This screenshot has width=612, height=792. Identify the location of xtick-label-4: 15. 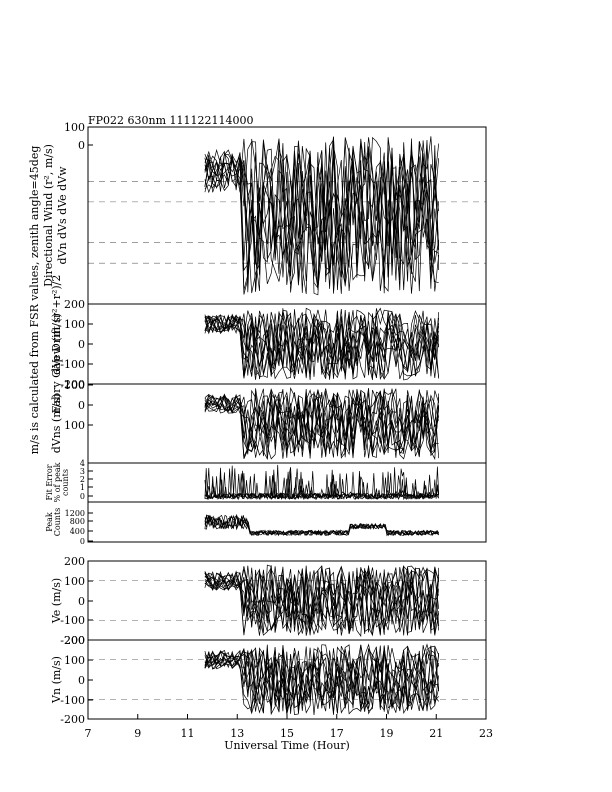
(287, 733).